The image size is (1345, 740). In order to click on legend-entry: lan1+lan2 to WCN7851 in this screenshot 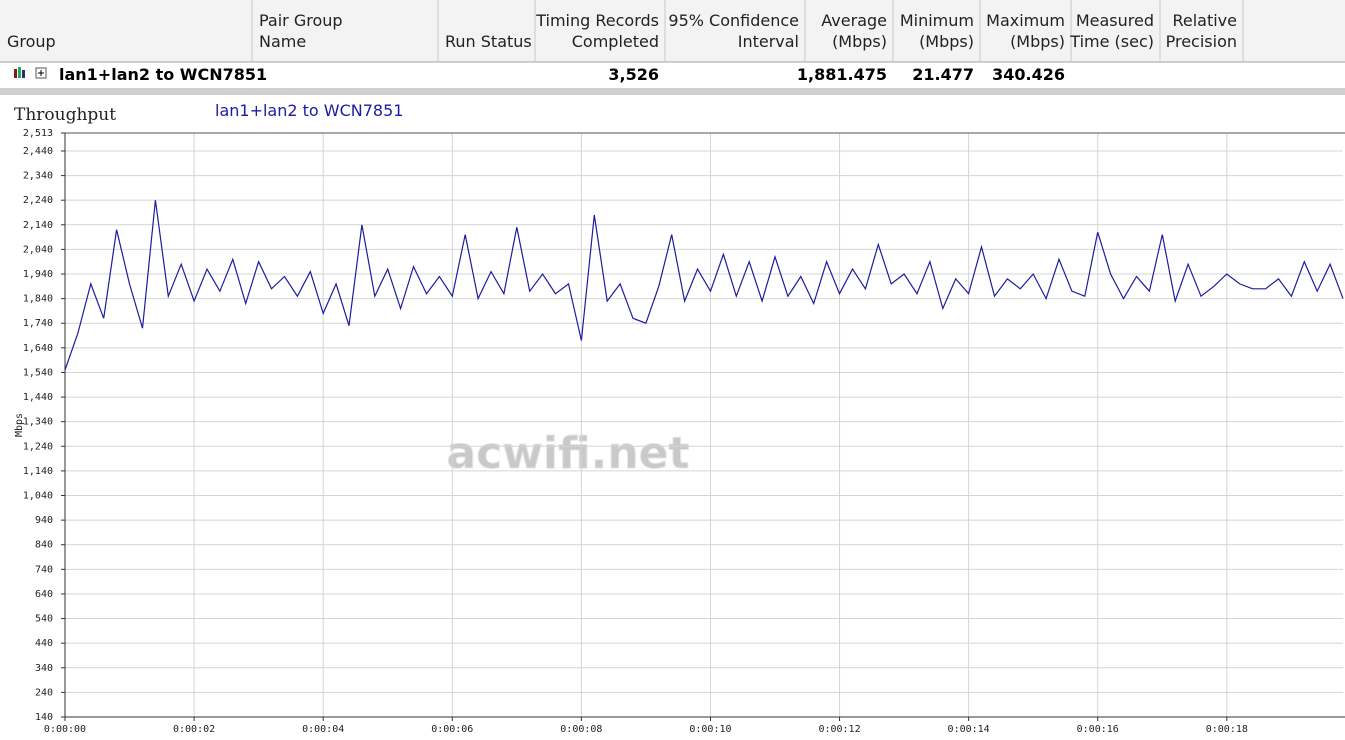, I will do `click(309, 110)`.